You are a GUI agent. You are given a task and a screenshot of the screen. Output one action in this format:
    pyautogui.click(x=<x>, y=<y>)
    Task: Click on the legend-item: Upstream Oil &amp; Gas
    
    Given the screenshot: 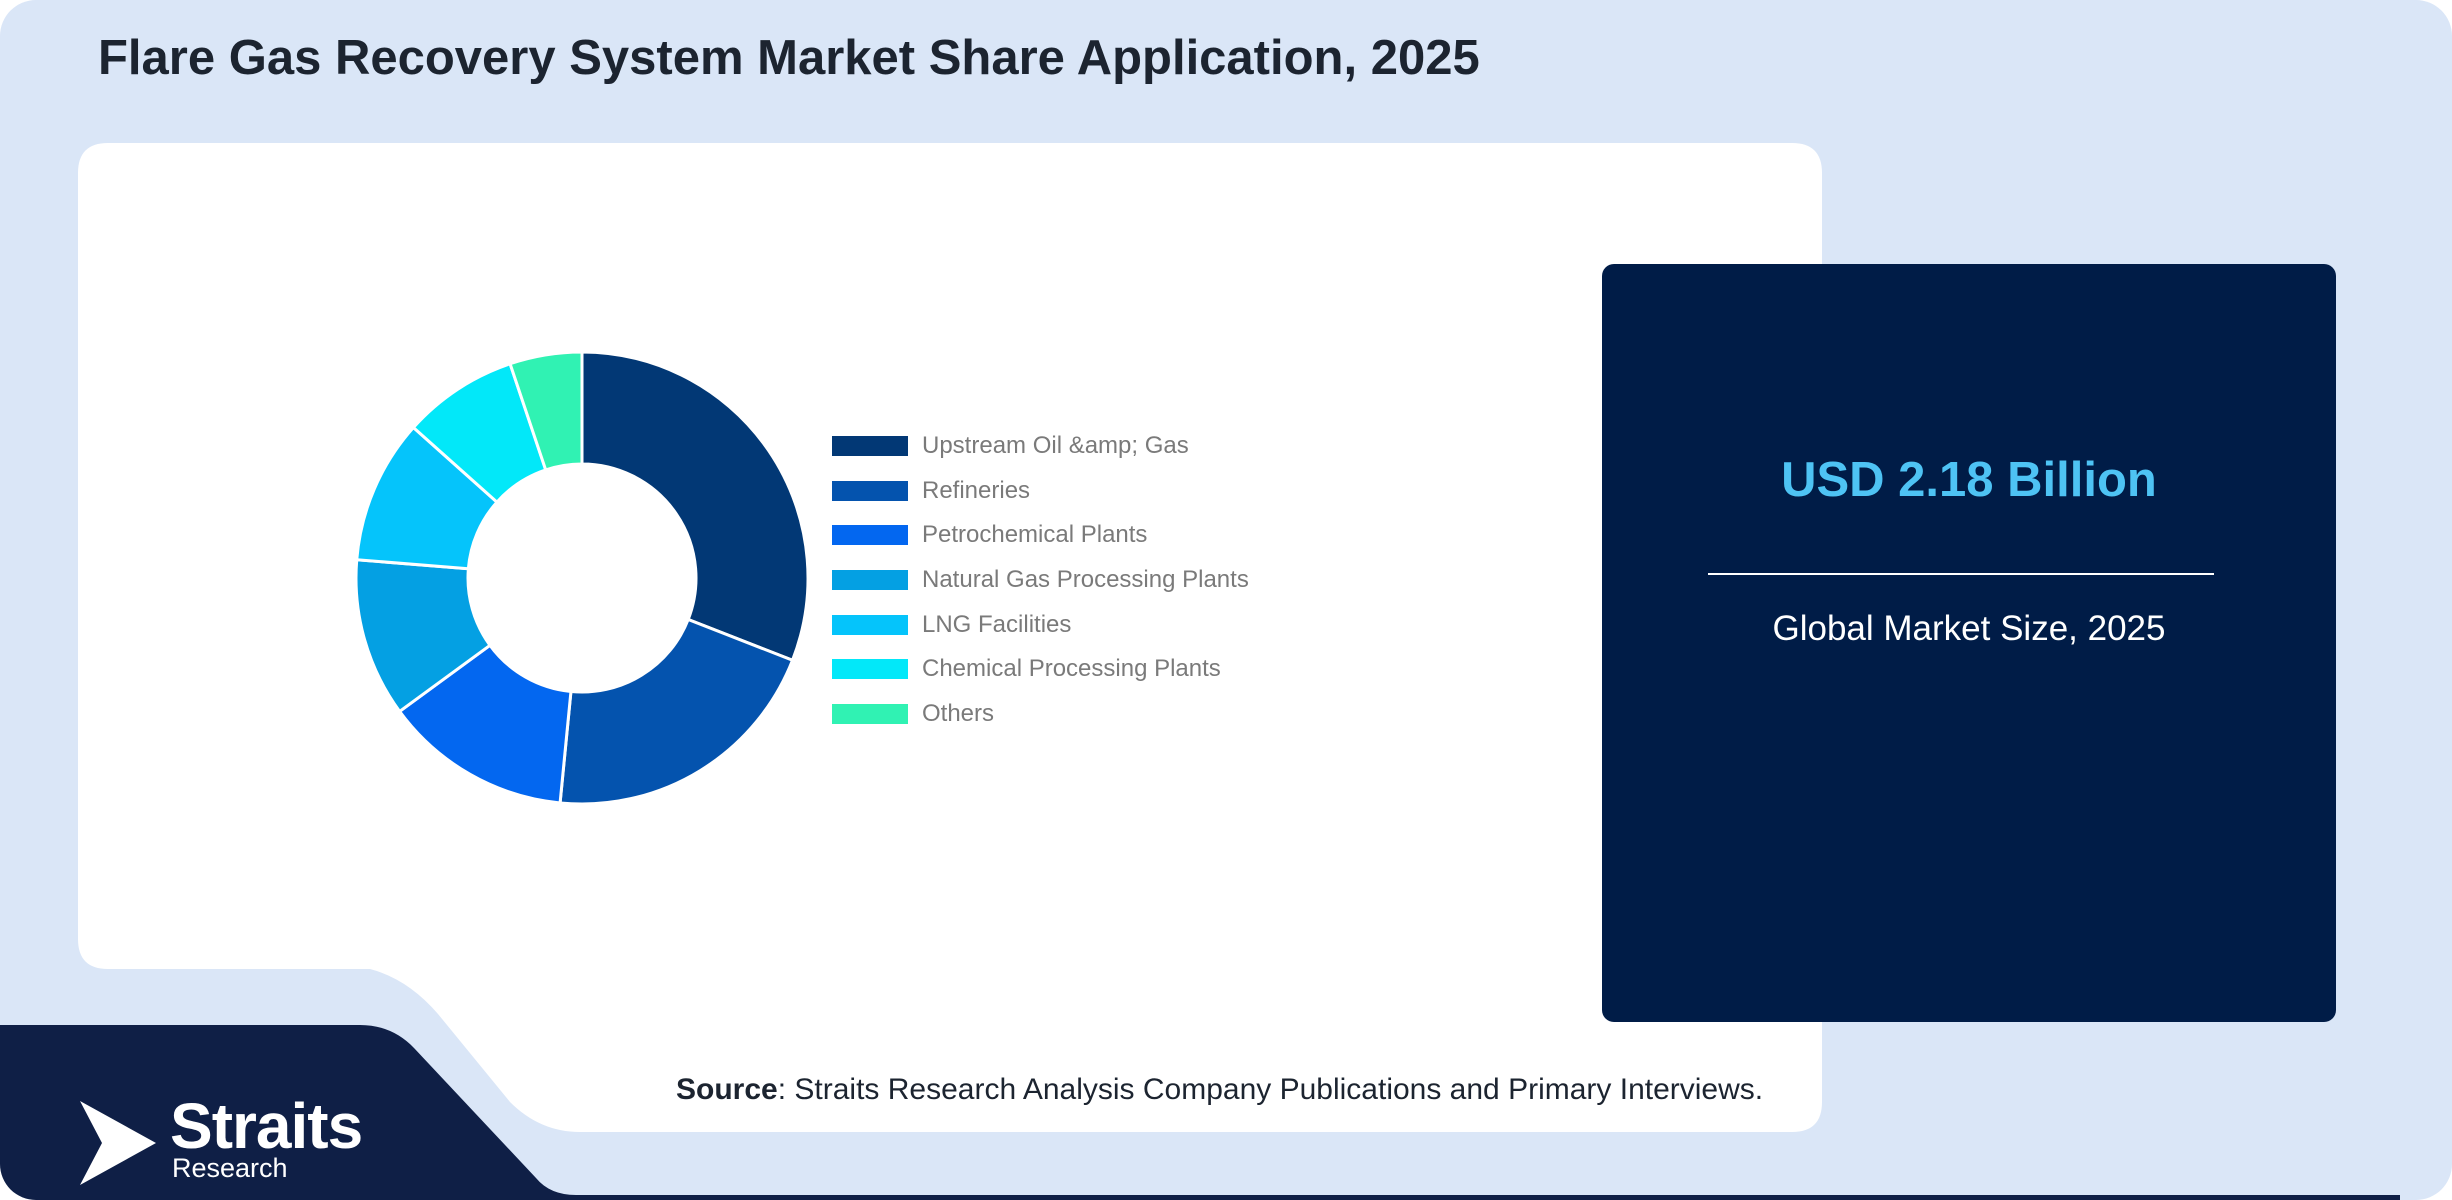 What is the action you would take?
    pyautogui.click(x=1040, y=446)
    